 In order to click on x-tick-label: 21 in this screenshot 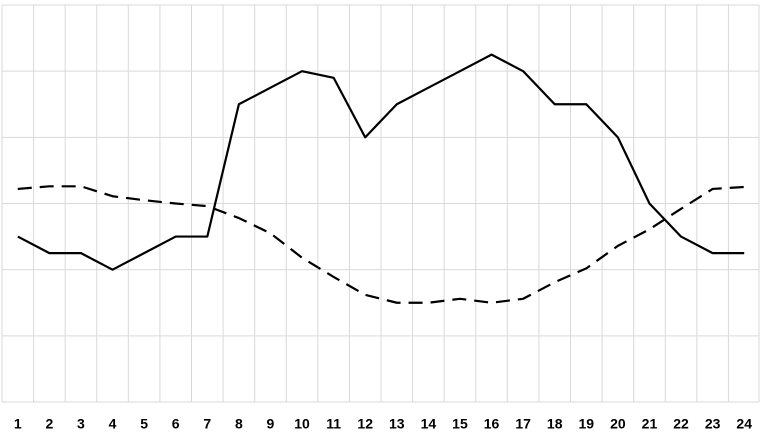, I will do `click(650, 424)`.